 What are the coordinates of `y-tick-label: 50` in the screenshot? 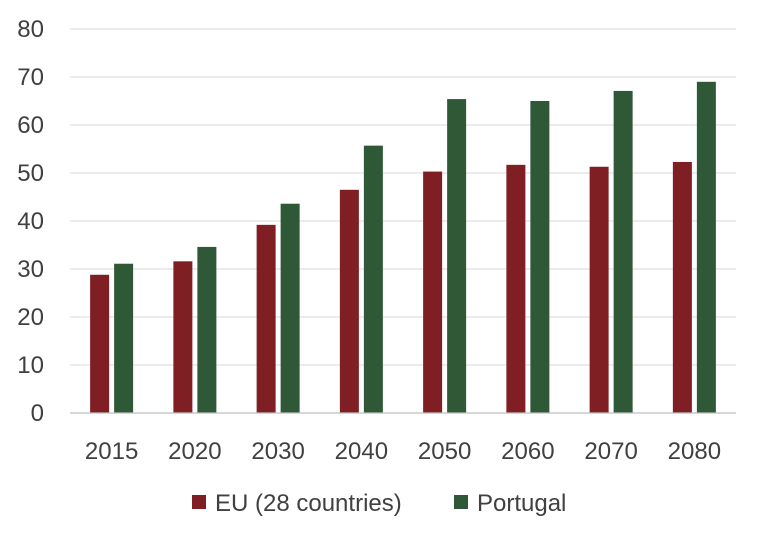 It's located at (30, 173).